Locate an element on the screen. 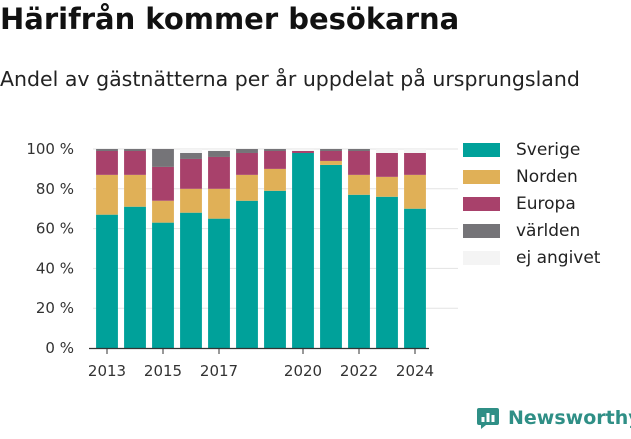 This screenshot has height=439, width=631. legend-item-ej-angivet: ej angivet is located at coordinates (531, 257).